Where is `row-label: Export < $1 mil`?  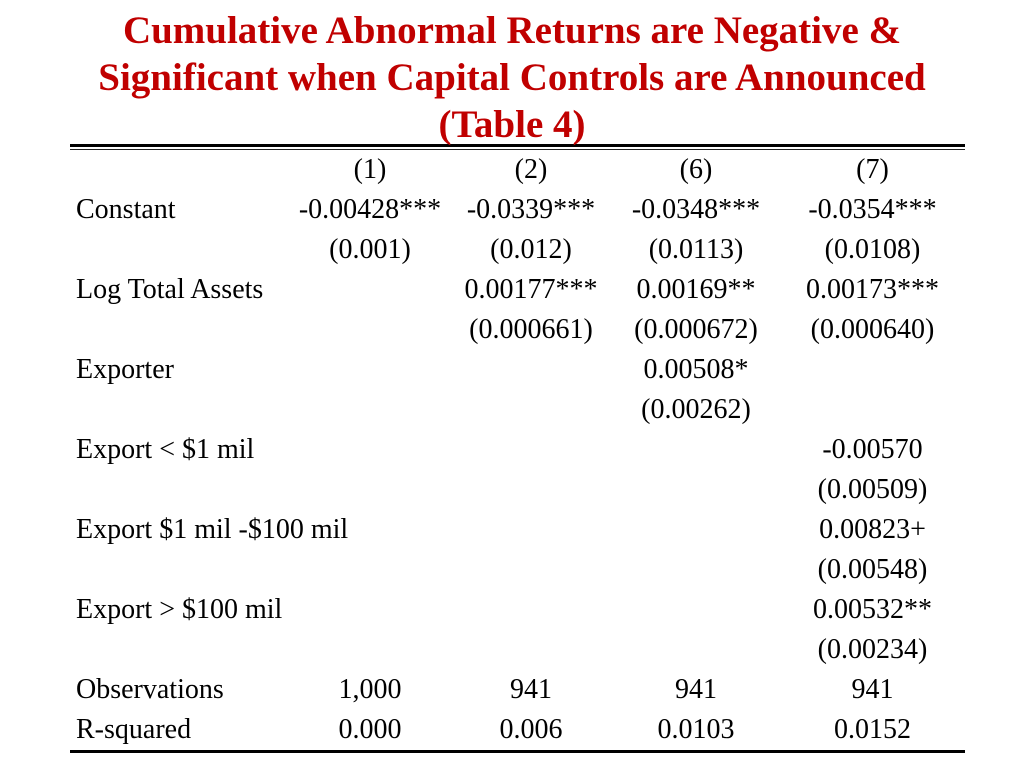 row-label: Export < $1 mil is located at coordinates (165, 449).